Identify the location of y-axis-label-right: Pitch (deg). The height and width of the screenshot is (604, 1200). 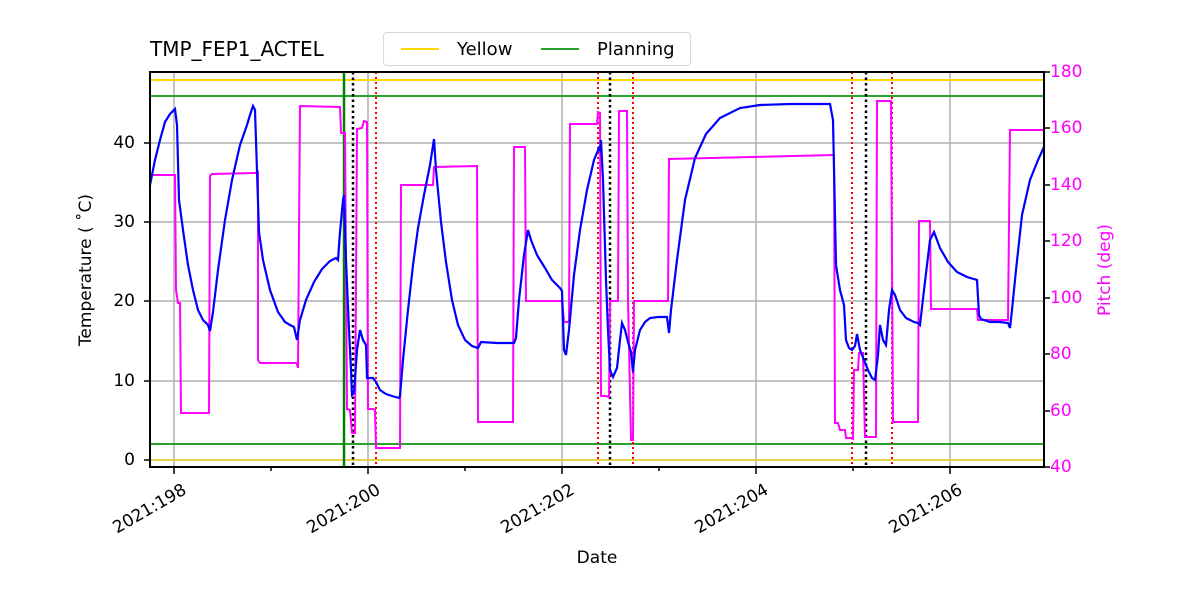
(1105, 270).